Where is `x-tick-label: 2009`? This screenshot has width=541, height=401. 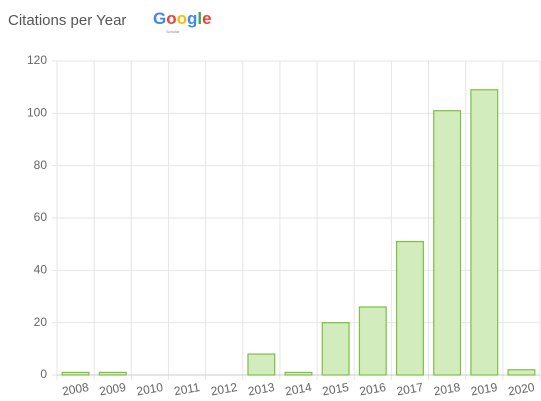
x-tick-label: 2009 is located at coordinates (112, 389).